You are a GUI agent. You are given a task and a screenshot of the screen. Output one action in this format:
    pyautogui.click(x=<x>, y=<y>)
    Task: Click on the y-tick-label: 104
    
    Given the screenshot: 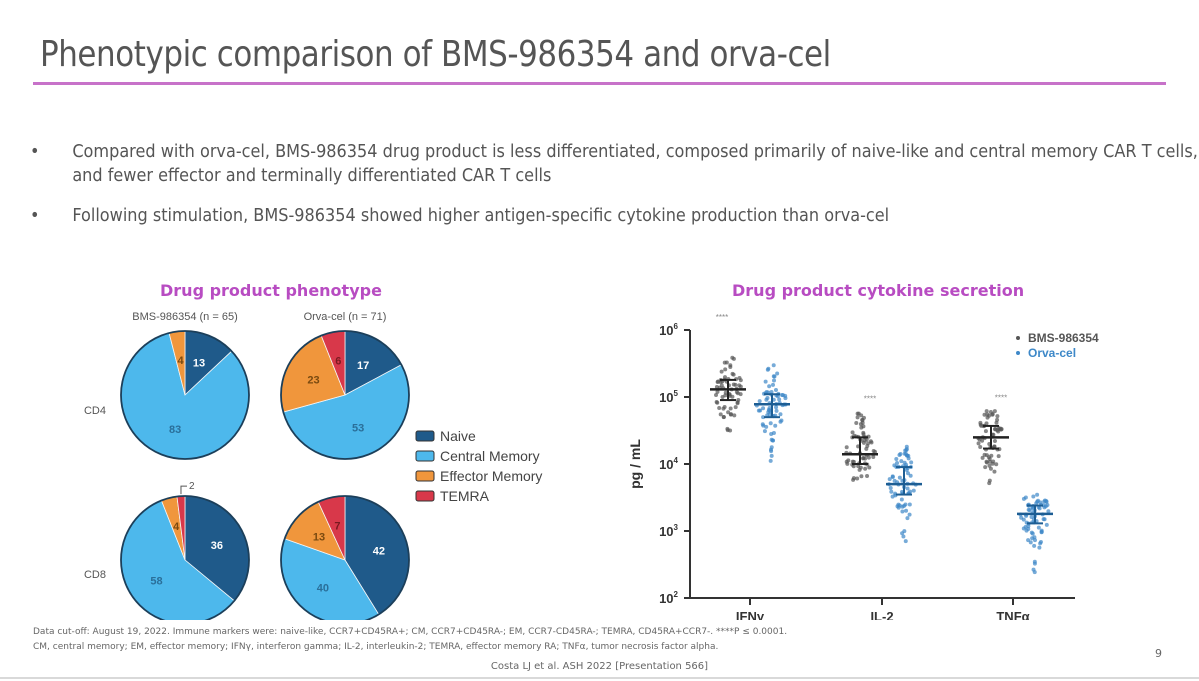 What is the action you would take?
    pyautogui.click(x=668, y=464)
    